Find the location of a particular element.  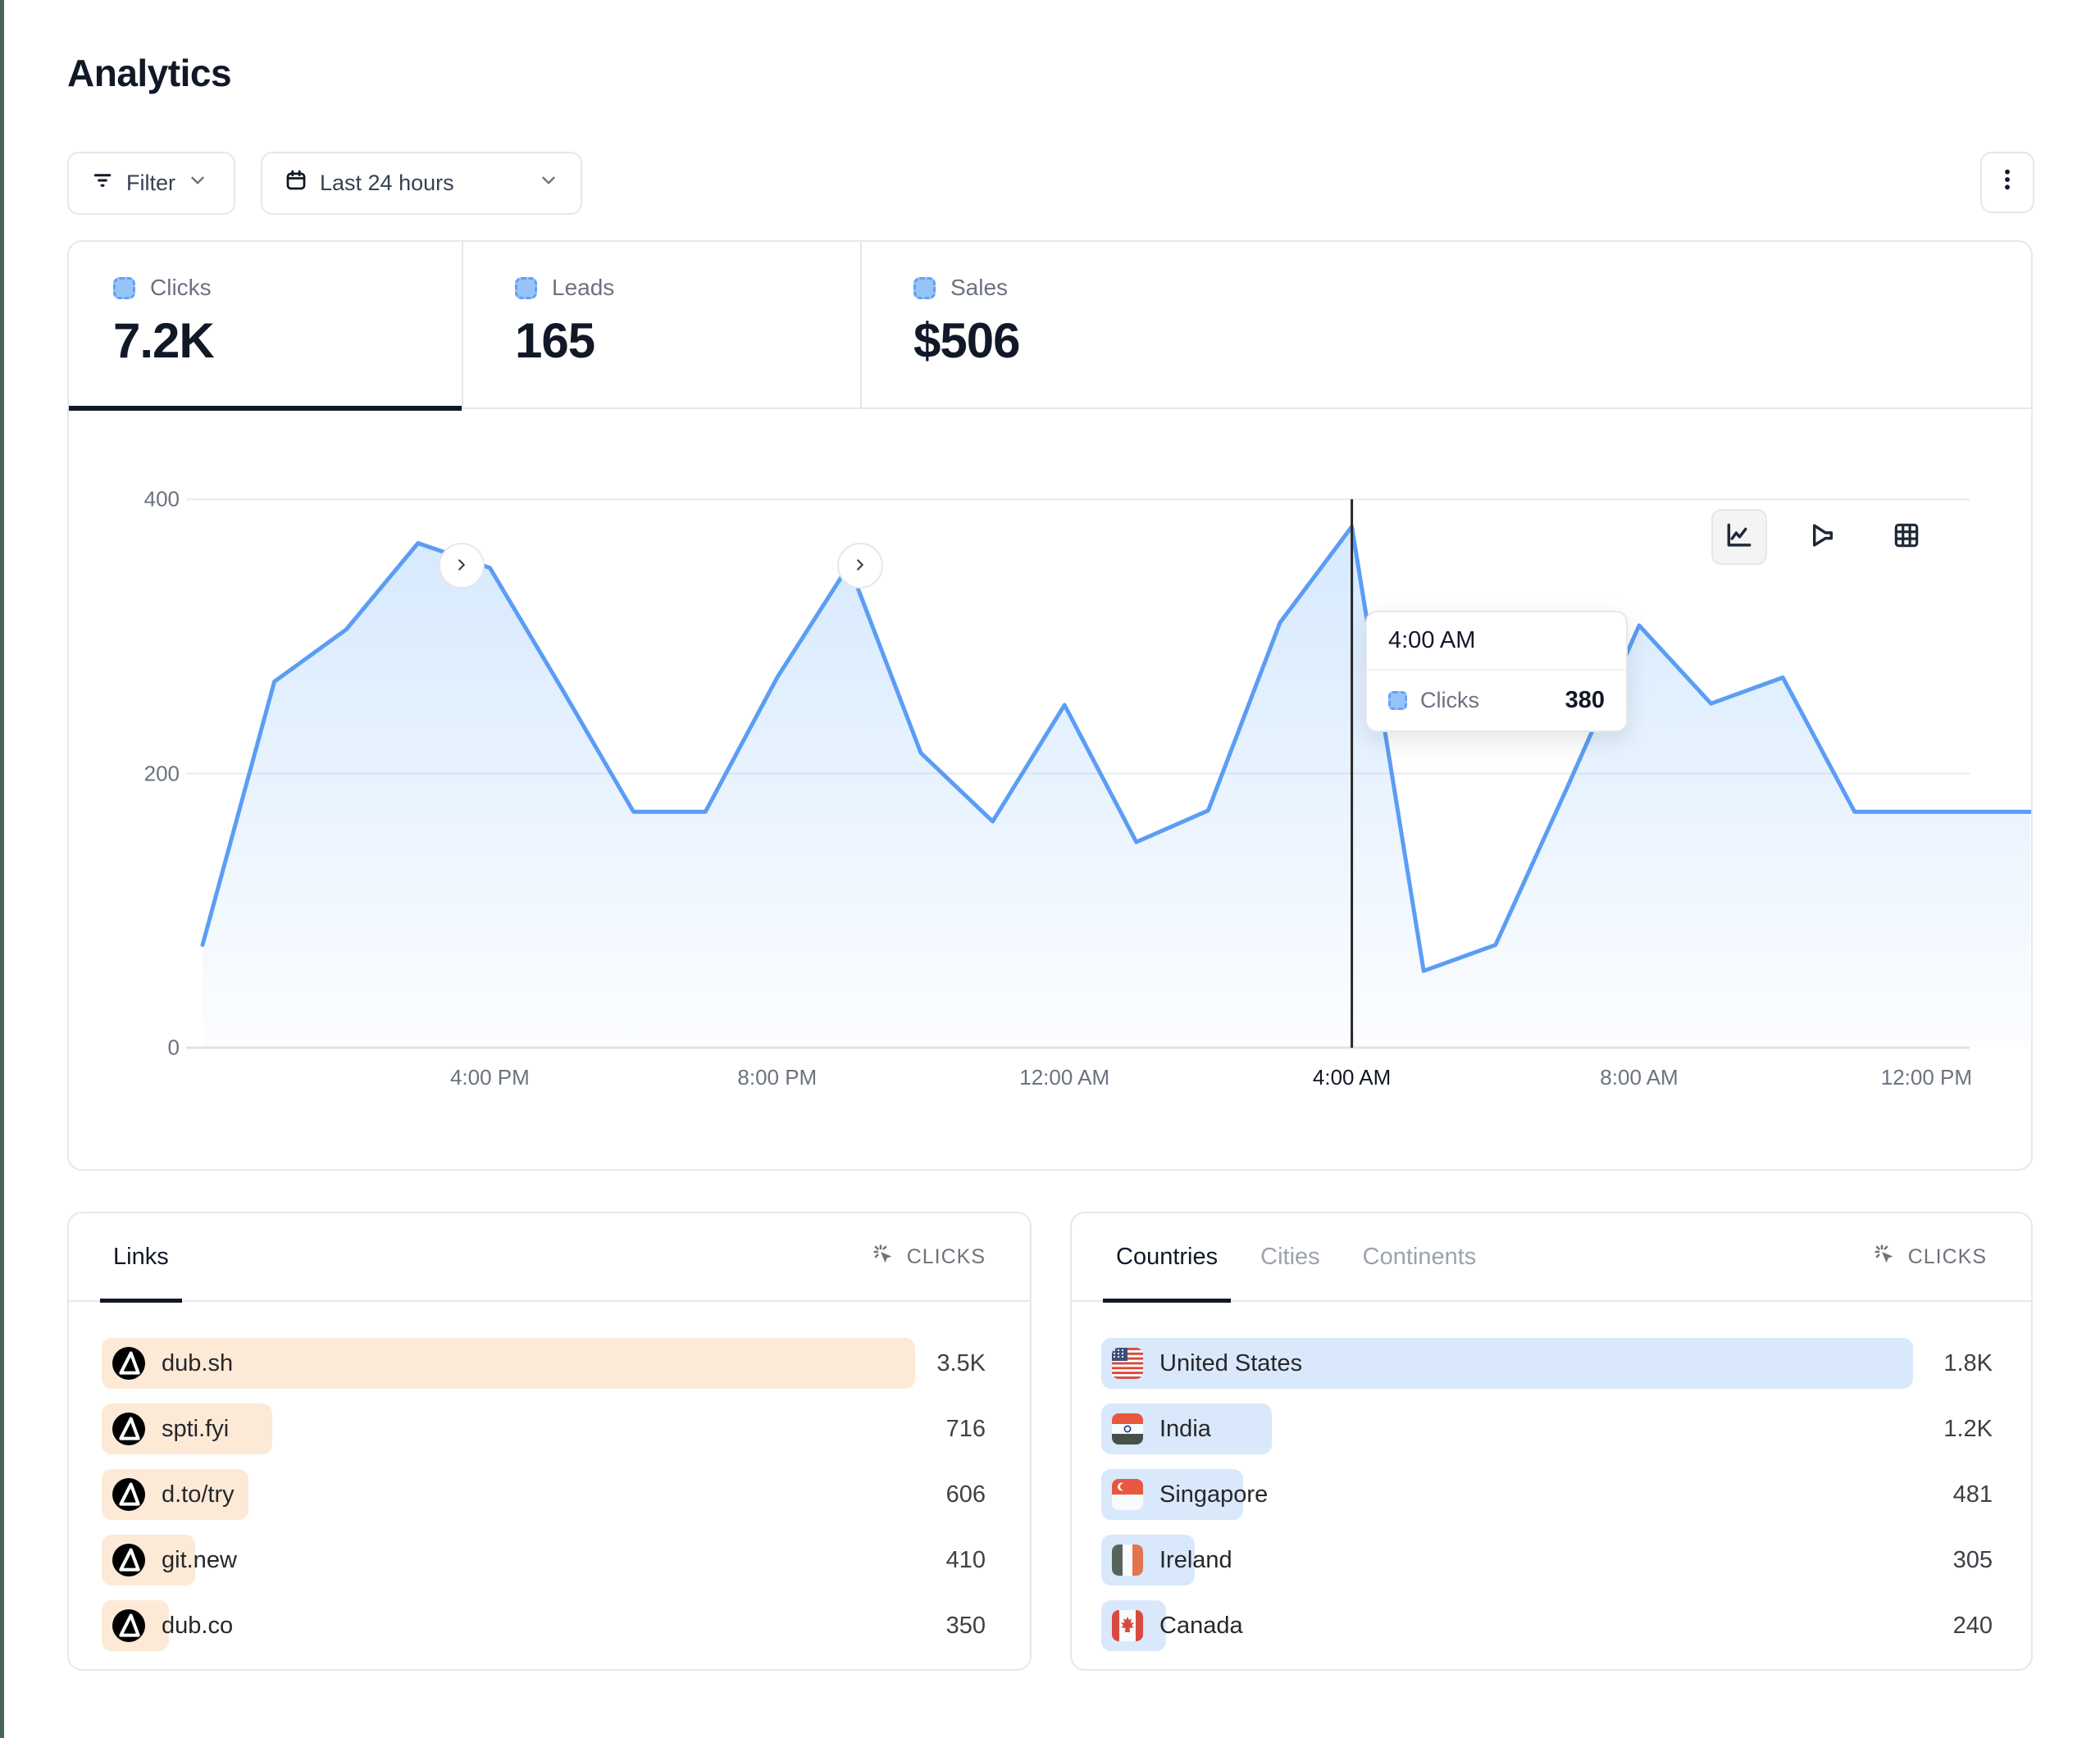

more-options-button is located at coordinates (2007, 182).